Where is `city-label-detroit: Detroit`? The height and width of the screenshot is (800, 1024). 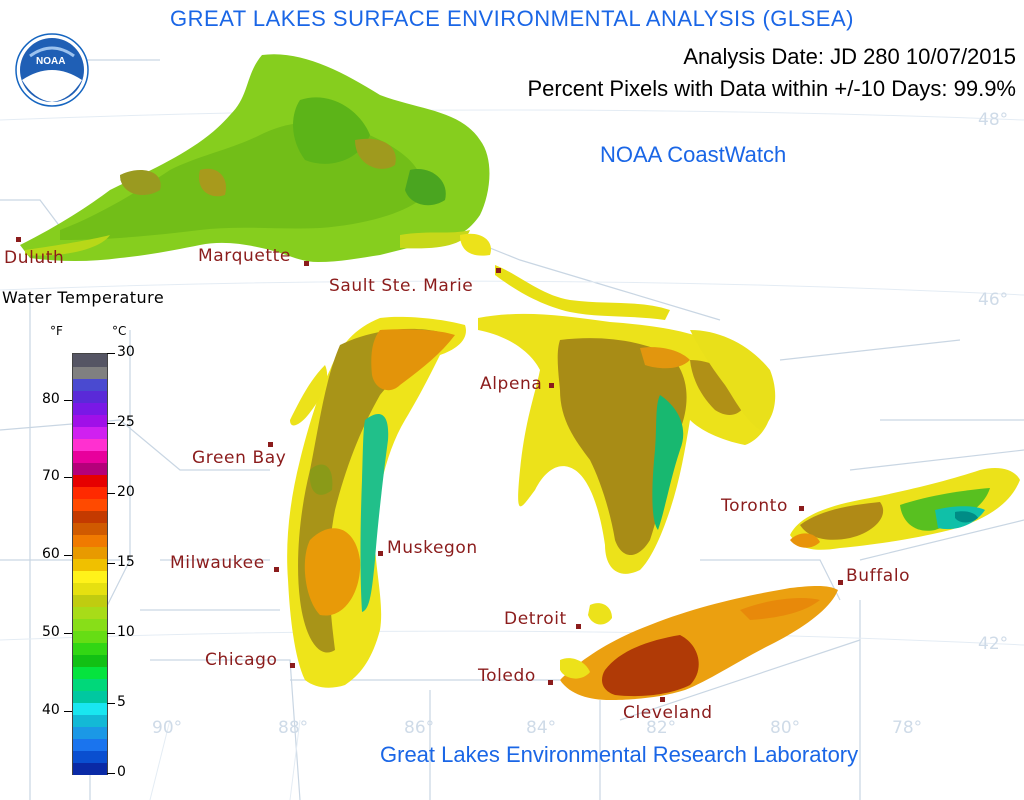
city-label-detroit: Detroit is located at coordinates (535, 619).